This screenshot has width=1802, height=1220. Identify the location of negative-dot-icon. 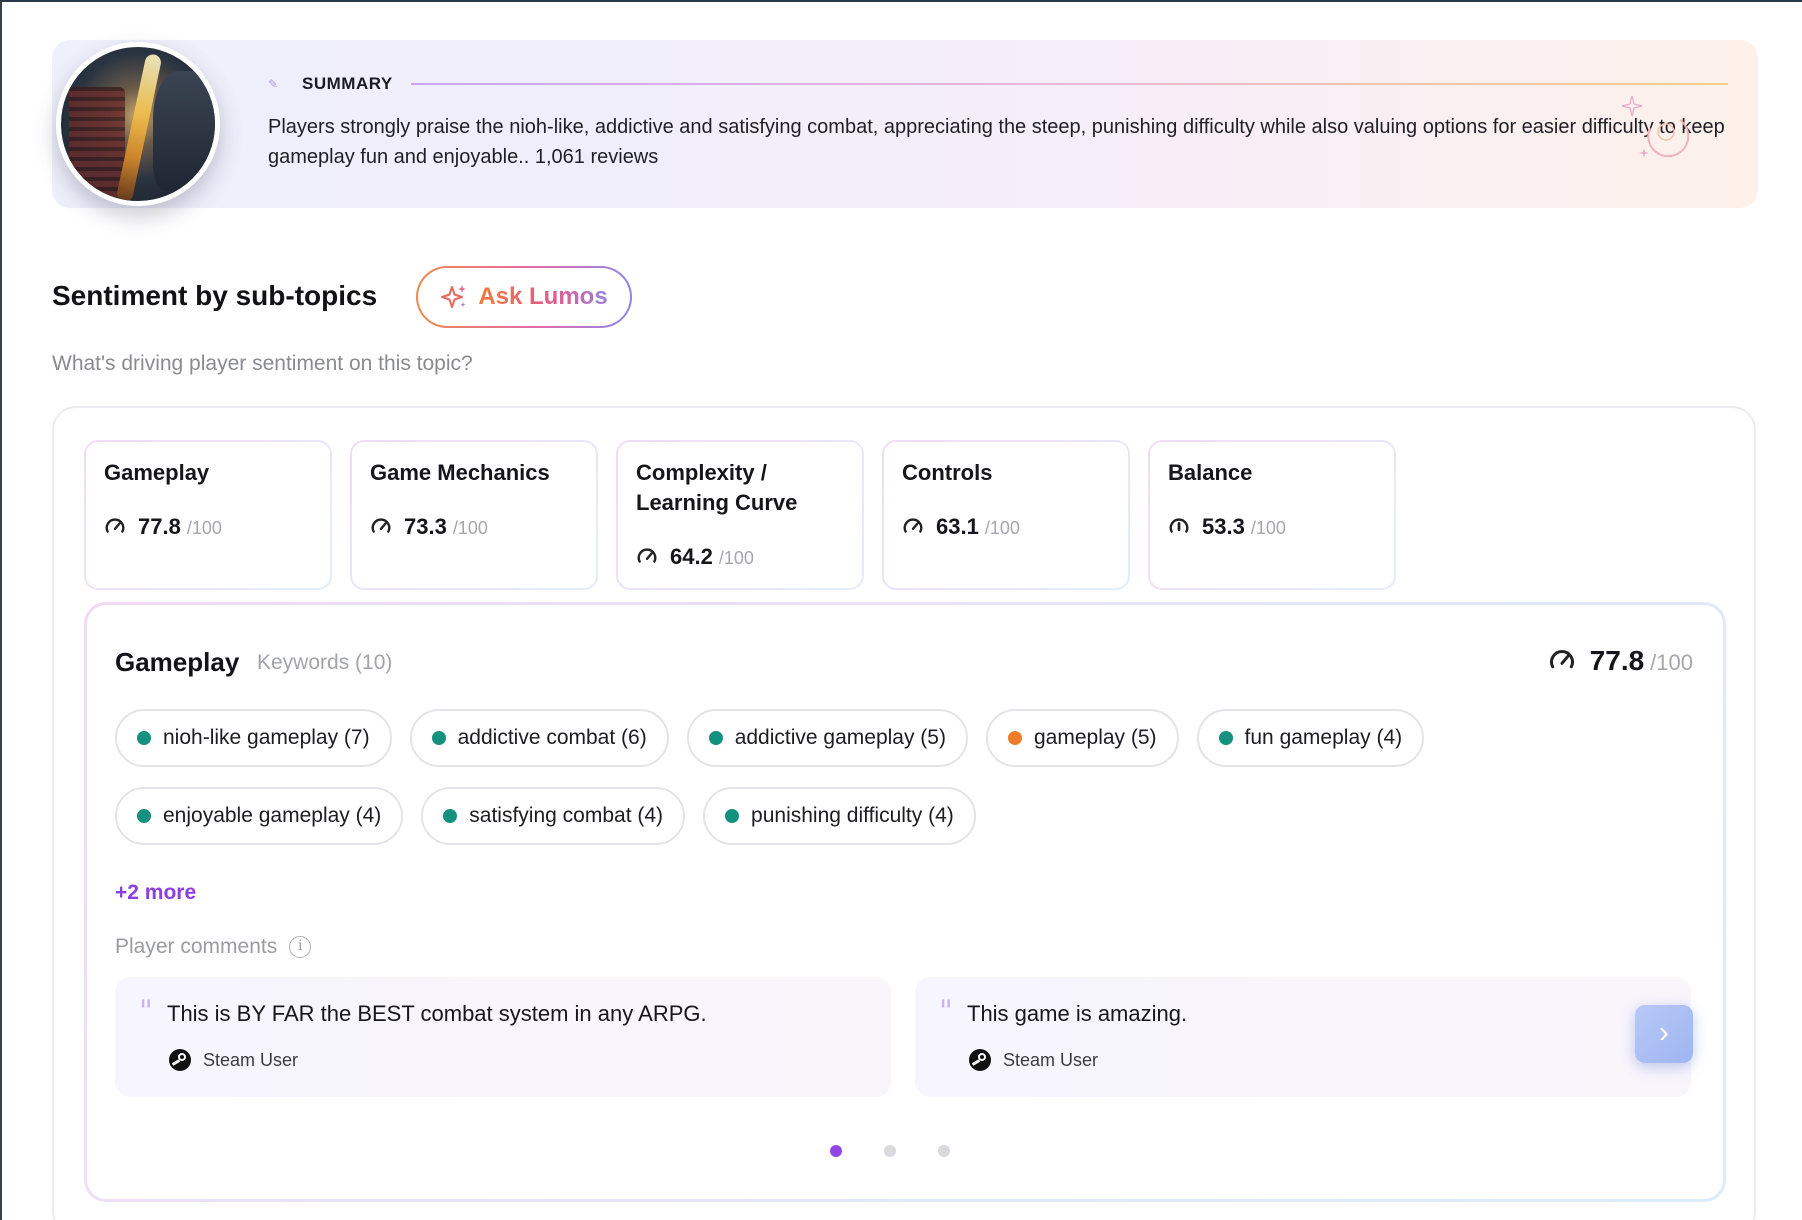
(1014, 738).